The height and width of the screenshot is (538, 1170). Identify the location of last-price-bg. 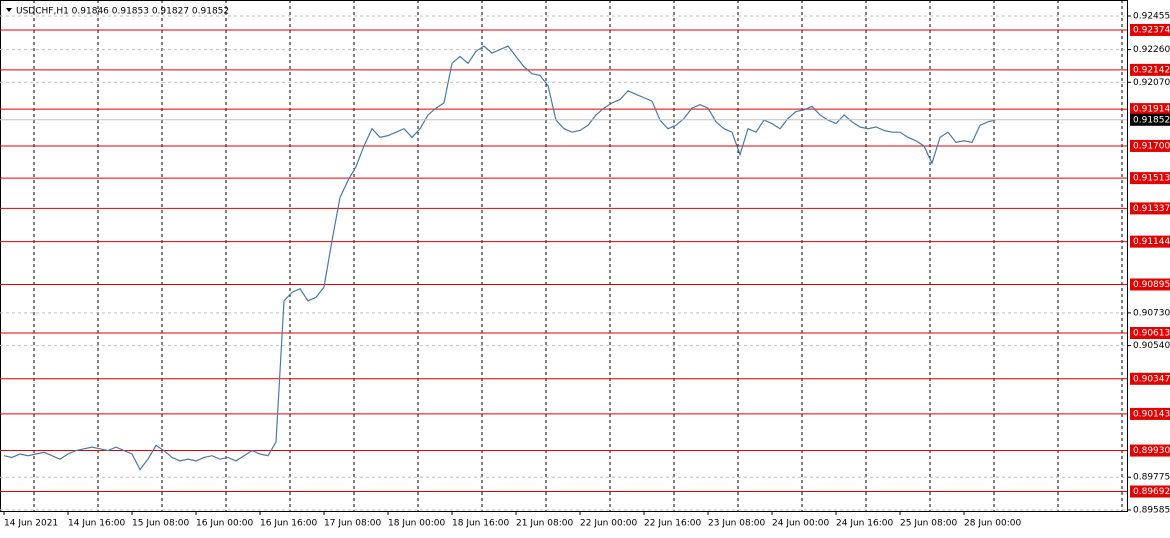
(1150, 119).